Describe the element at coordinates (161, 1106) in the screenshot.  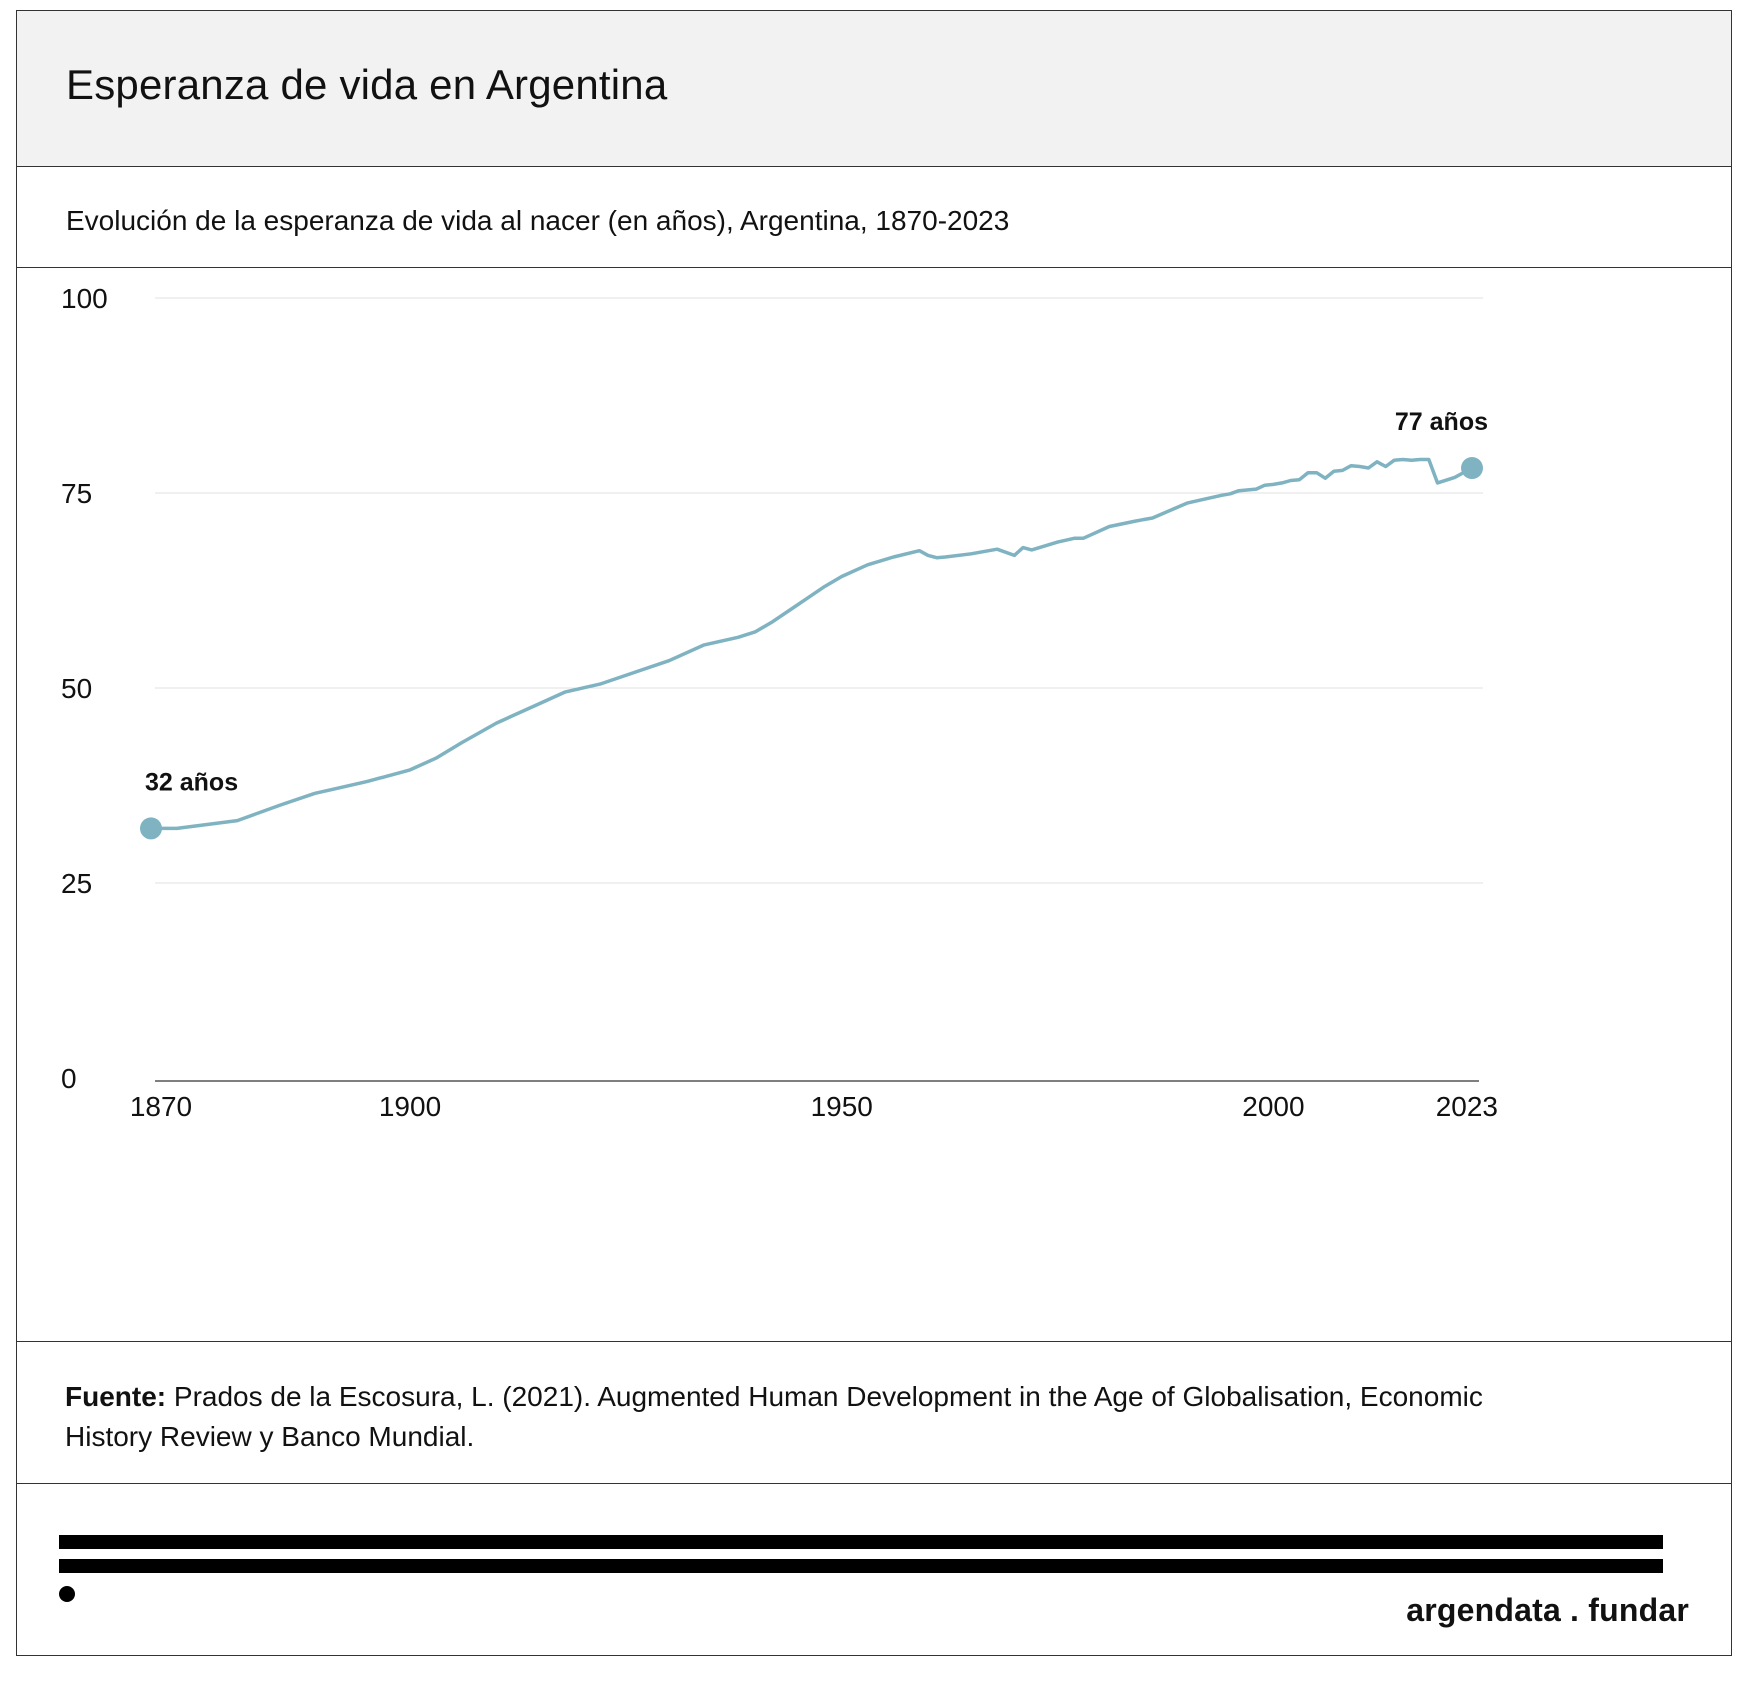
I see `x-tick-label: 1870` at that location.